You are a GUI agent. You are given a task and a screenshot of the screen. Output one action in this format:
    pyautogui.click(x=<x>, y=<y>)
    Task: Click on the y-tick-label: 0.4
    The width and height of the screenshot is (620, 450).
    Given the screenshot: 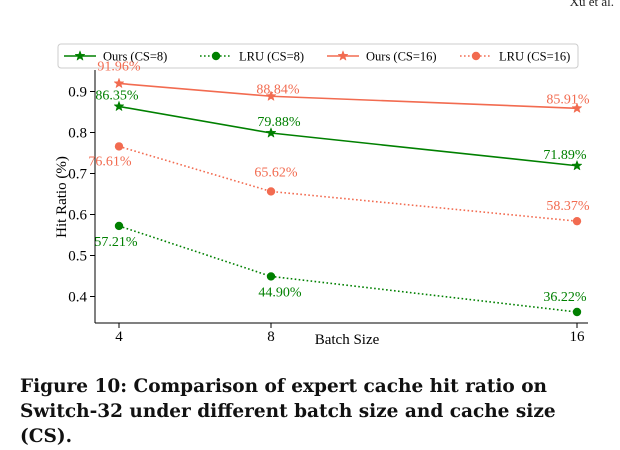 What is the action you would take?
    pyautogui.click(x=77, y=298)
    